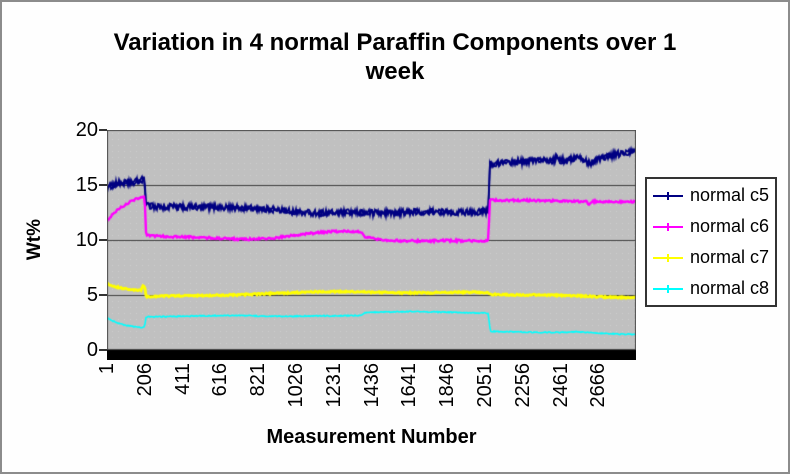  I want to click on x-tick-label: 2051, so click(484, 385).